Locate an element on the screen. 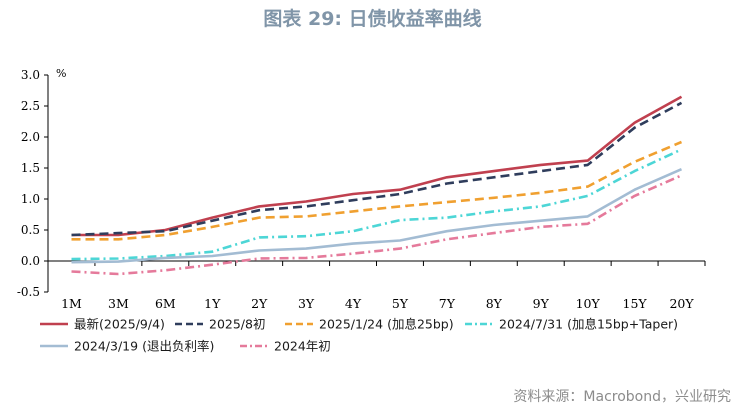 This screenshot has width=745, height=410. x-tick-label: 5Y is located at coordinates (400, 303).